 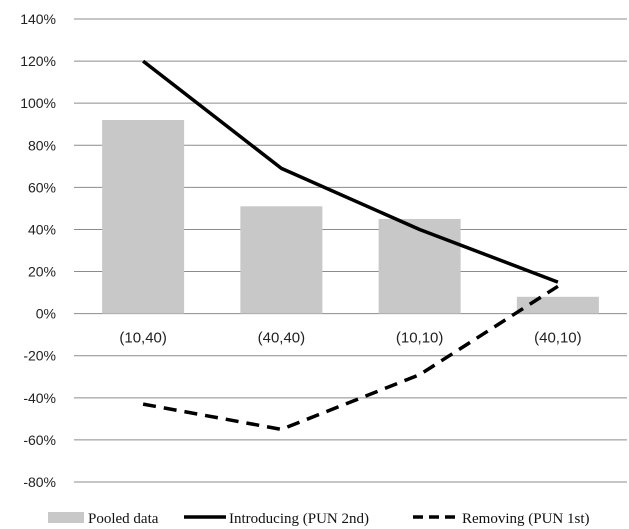 I want to click on x-category-label: (40,10), so click(x=558, y=338).